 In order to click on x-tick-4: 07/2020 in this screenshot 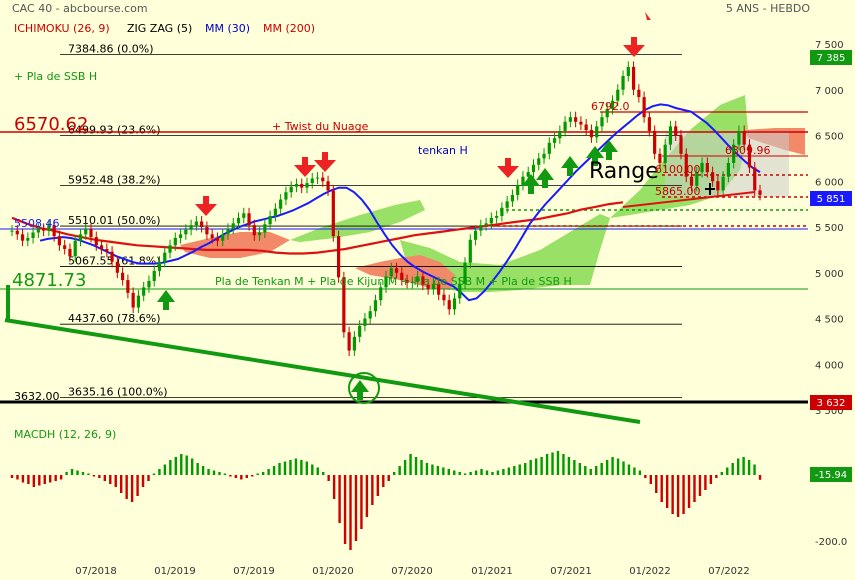, I will do `click(412, 571)`.